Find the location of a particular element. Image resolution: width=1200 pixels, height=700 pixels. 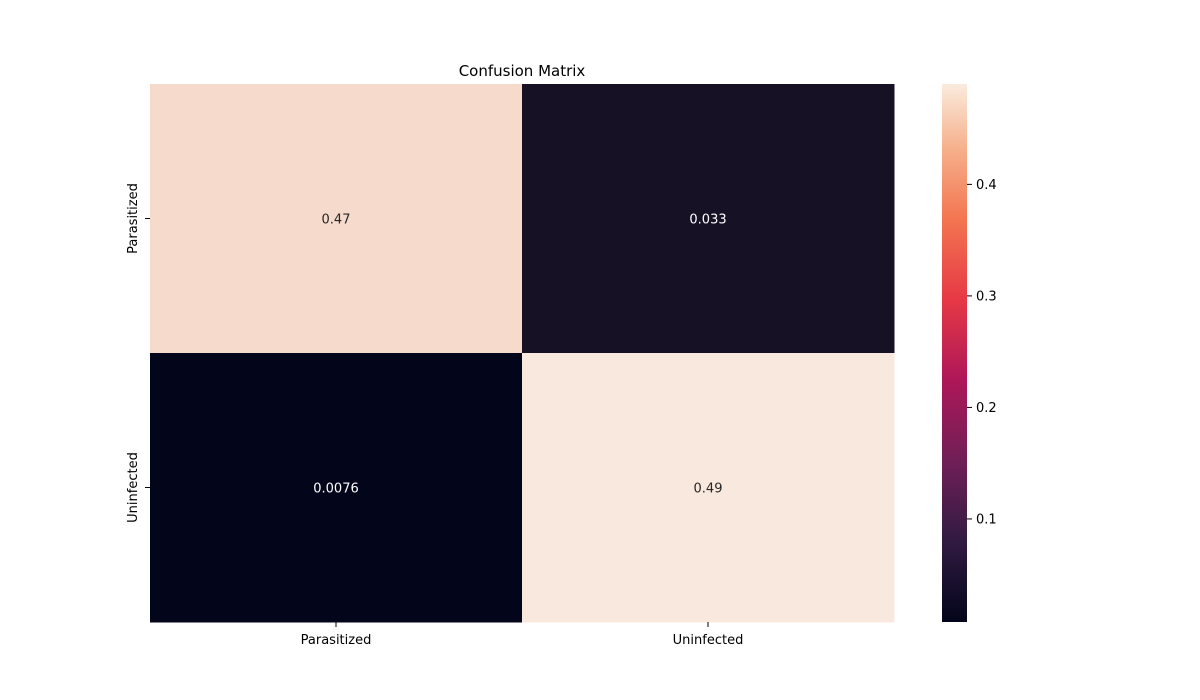

cell-annotations: 0.47 0.033 0.0076 0.49 is located at coordinates (519, 355).